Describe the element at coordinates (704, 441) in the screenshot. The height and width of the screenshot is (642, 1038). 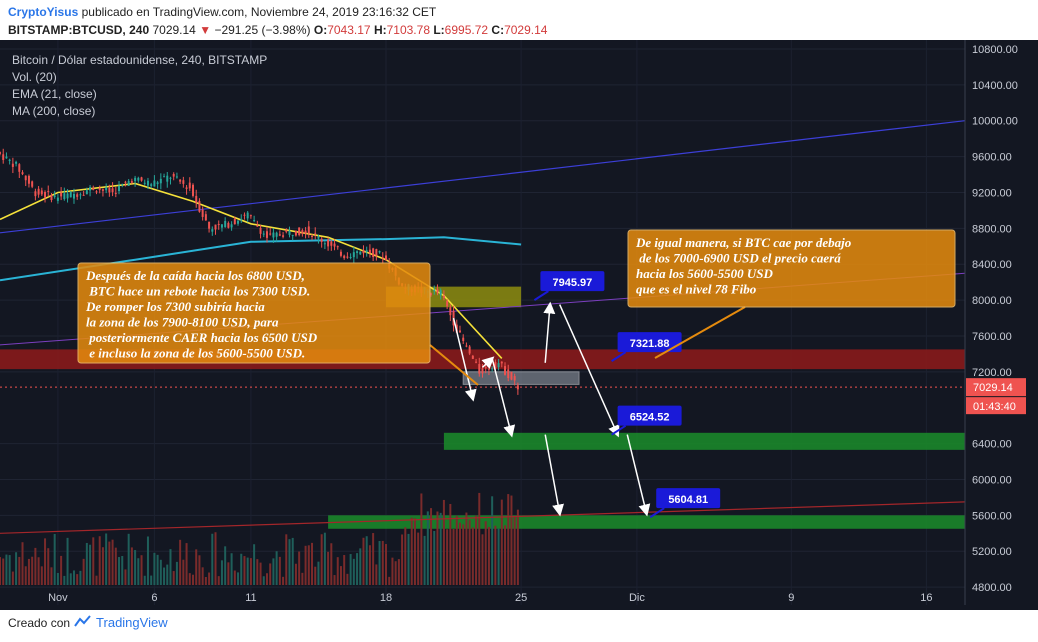
I see `zone-green` at that location.